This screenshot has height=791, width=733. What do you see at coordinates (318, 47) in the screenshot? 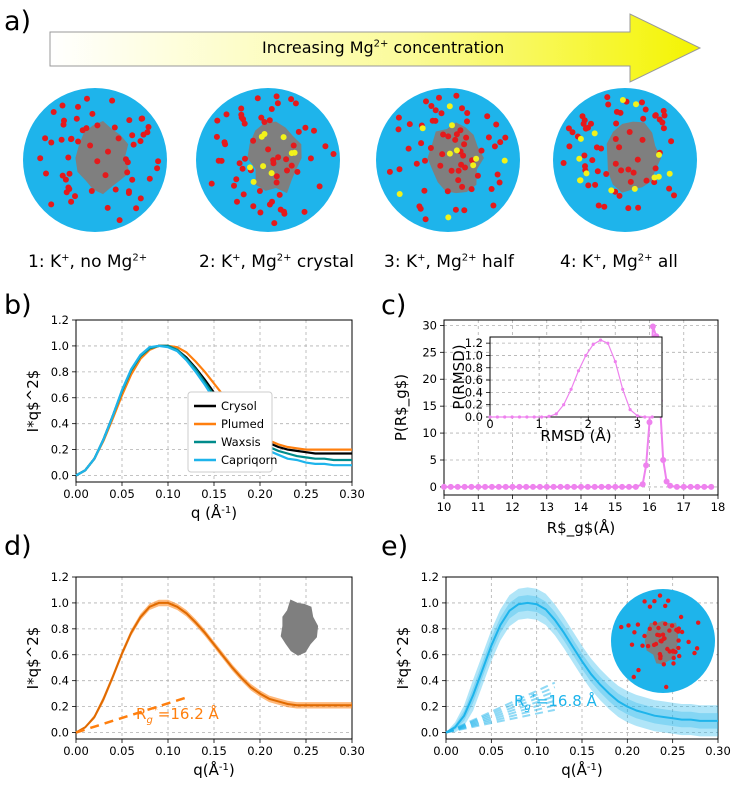
I see `arrow-text-main: Increasing Mg` at bounding box center [318, 47].